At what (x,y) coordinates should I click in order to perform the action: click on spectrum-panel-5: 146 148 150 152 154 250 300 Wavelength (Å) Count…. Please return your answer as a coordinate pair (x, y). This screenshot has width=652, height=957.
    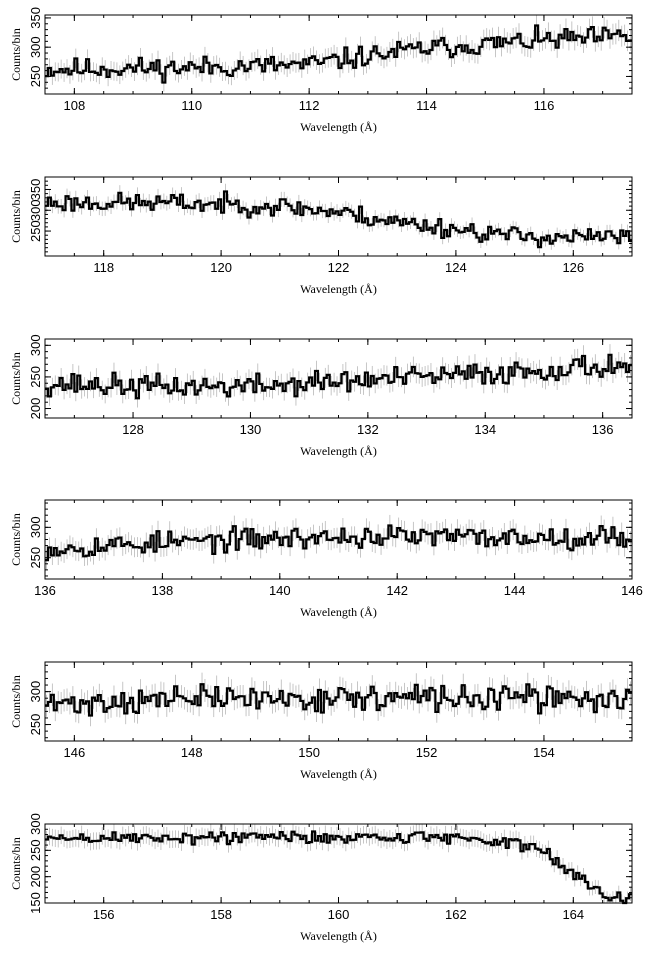
    Looking at the image, I should click on (321, 721).